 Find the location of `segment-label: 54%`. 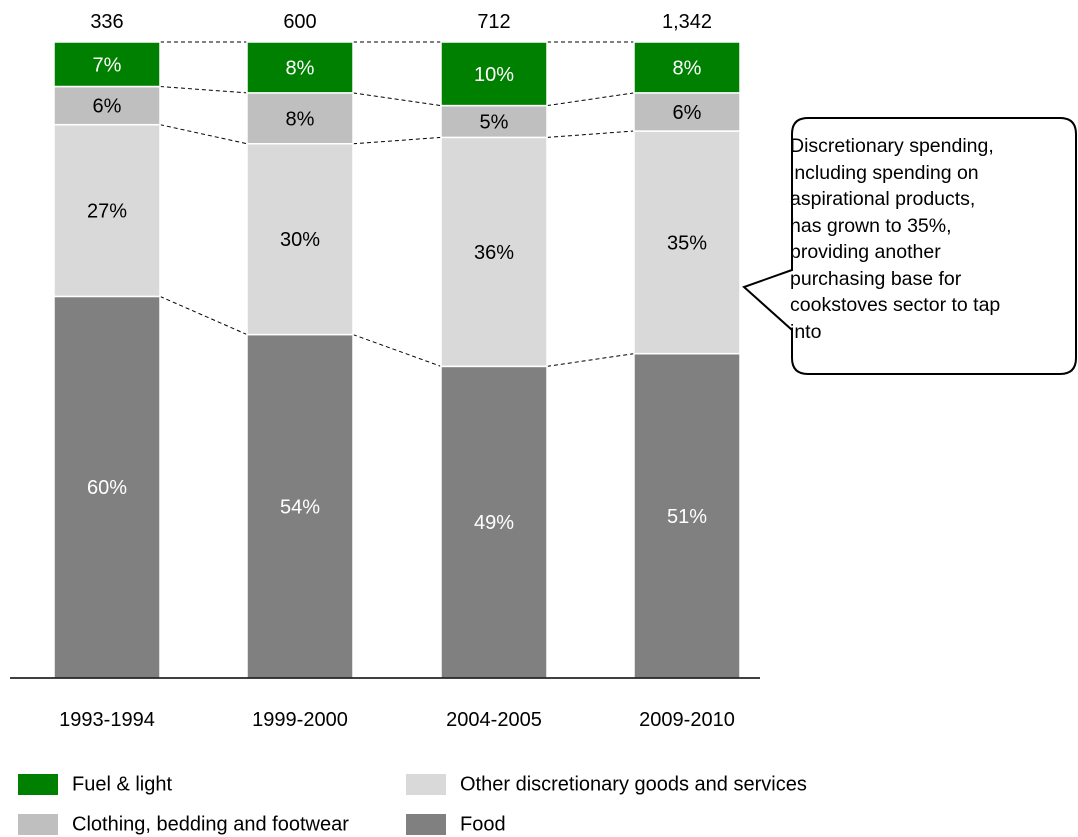

segment-label: 54% is located at coordinates (300, 507).